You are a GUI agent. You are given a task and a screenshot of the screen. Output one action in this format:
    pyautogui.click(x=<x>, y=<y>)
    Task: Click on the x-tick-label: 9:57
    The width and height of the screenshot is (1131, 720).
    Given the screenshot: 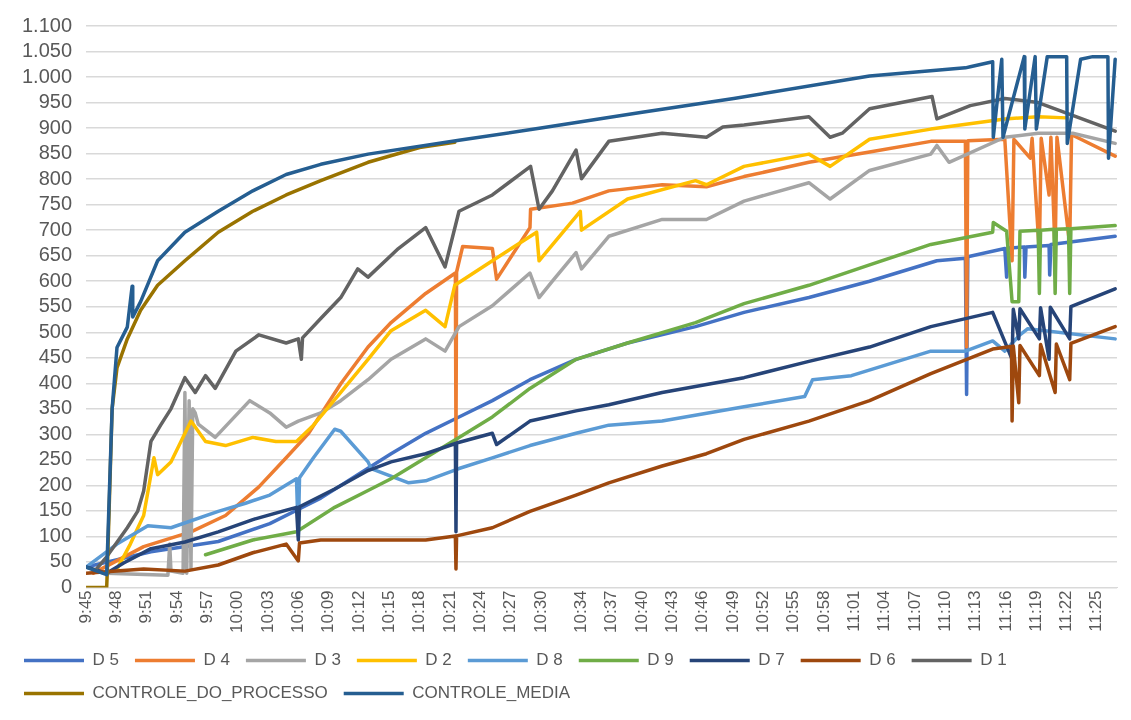 What is the action you would take?
    pyautogui.click(x=207, y=607)
    